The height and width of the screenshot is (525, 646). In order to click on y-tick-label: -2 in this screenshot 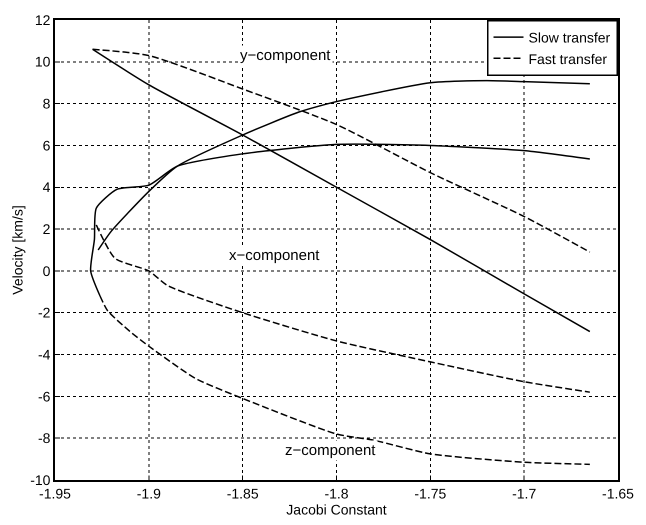, I will do `click(44, 312)`.